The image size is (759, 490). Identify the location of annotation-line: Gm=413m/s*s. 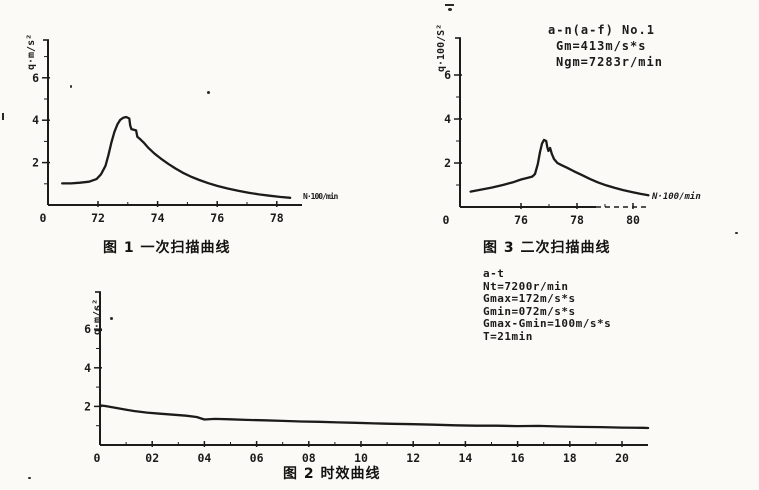
(601, 46).